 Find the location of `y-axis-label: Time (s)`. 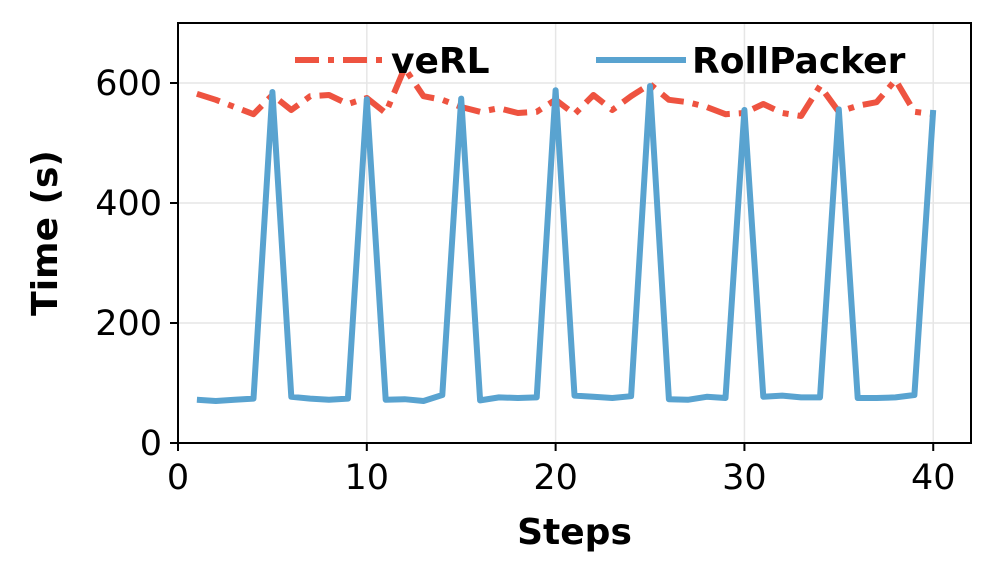

y-axis-label: Time (s) is located at coordinates (45, 233).